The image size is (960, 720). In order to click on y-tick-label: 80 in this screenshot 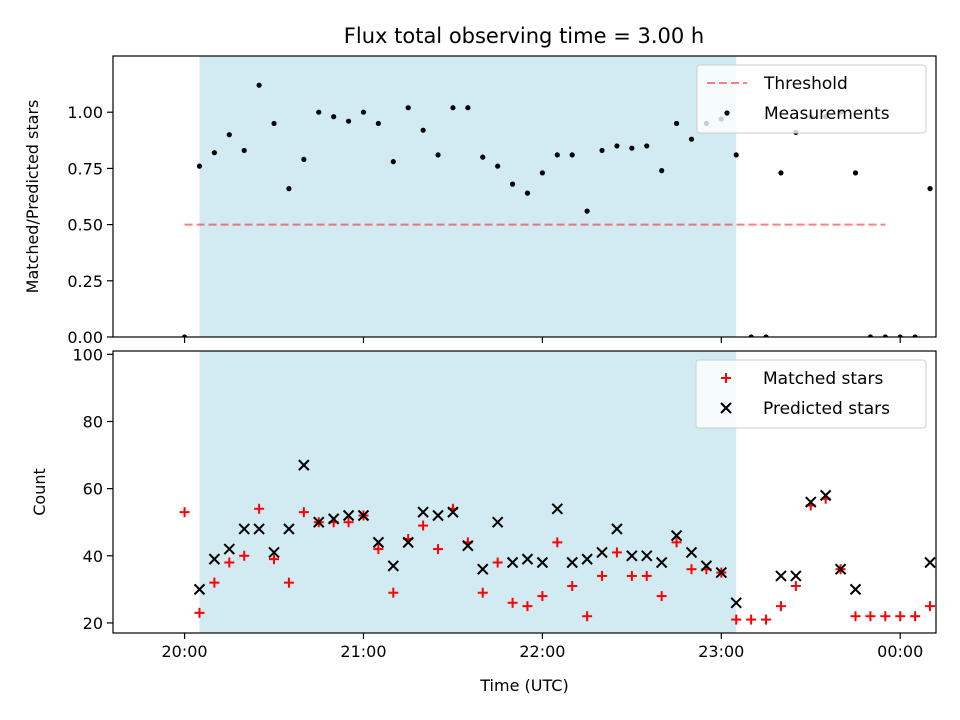, I will do `click(93, 422)`.